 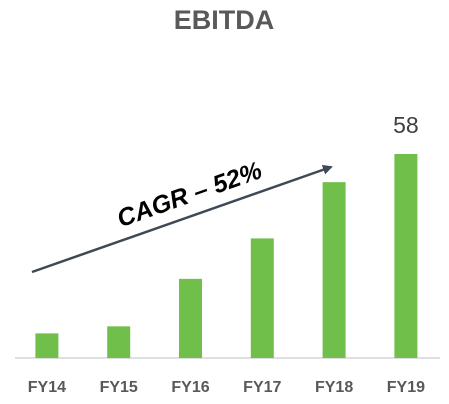 I want to click on data-label: 58, so click(x=406, y=125).